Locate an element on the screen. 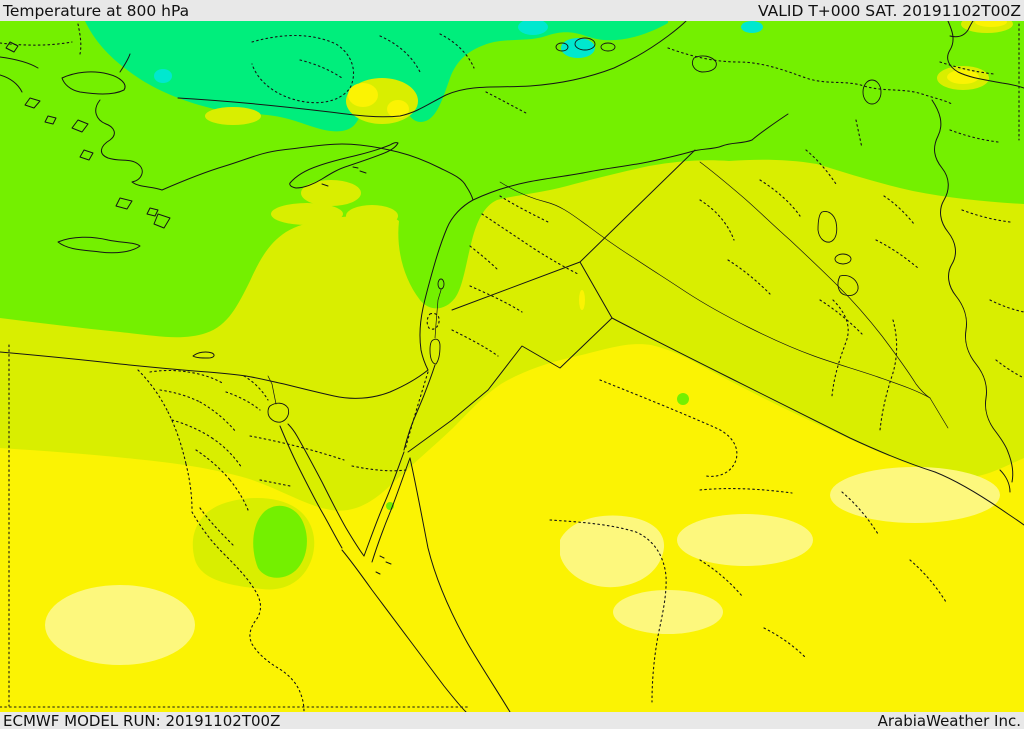  band-spring-green is located at coordinates (376, 76).